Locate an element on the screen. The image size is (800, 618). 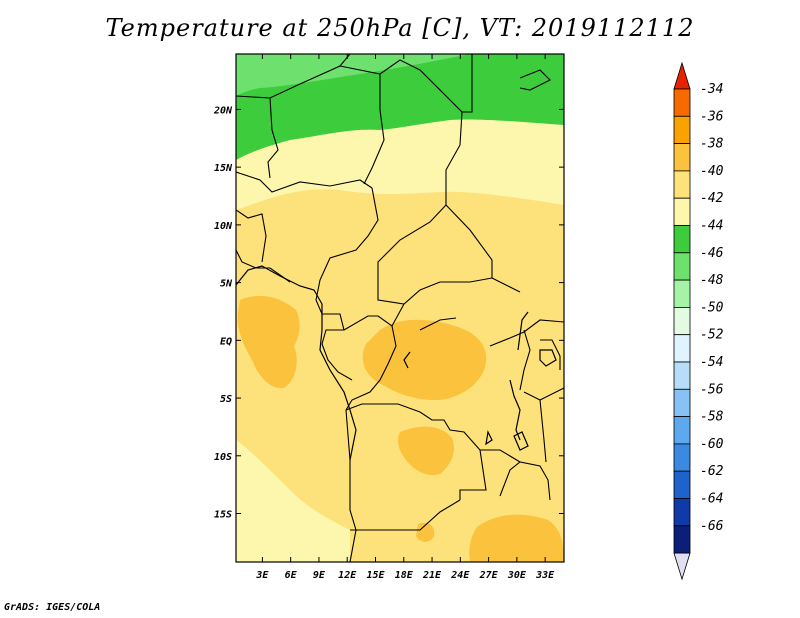
field-minus42-44-southwest is located at coordinates (293, 501).